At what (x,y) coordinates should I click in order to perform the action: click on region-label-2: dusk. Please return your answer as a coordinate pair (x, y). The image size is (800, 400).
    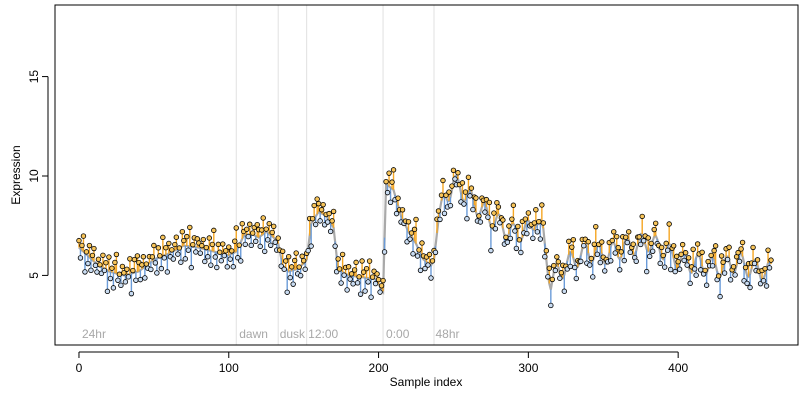
    Looking at the image, I should click on (293, 334).